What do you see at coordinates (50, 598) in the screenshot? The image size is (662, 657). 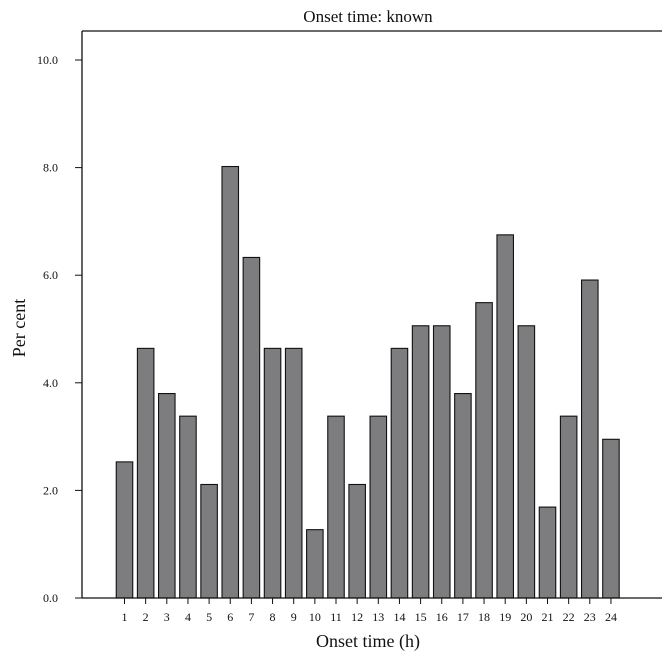 I see `y-tick-label: 0.0` at bounding box center [50, 598].